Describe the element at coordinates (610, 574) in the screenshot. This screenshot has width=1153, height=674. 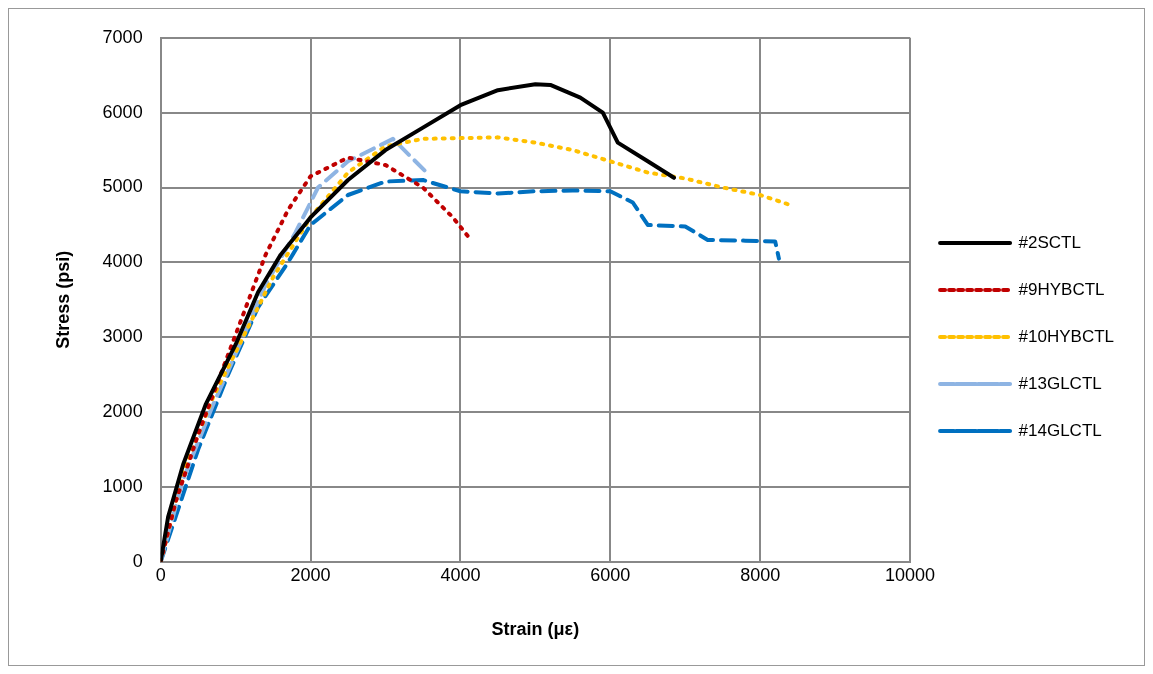
I see `x-tick-label: 6000` at that location.